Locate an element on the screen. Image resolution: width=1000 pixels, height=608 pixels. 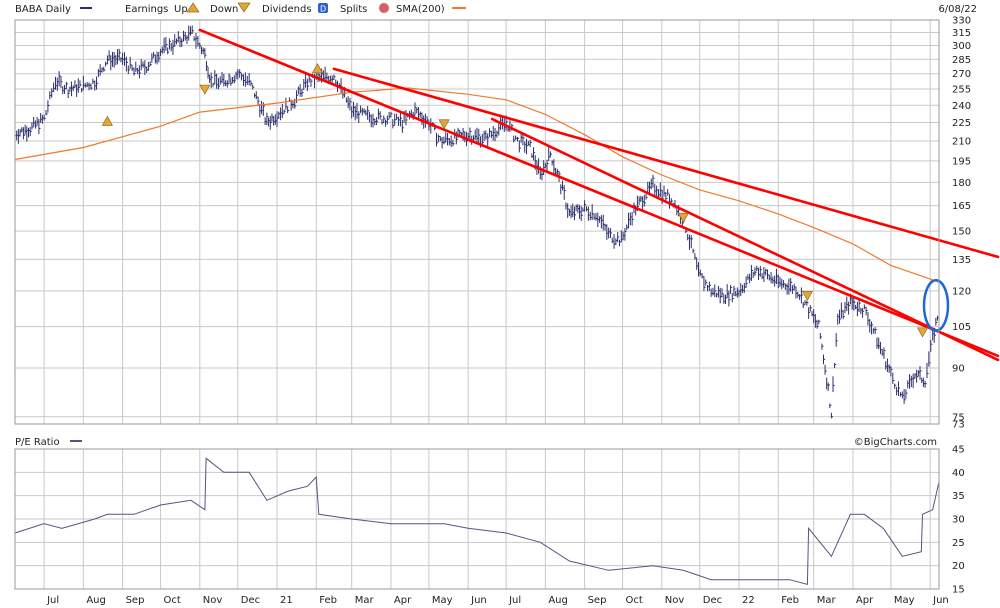
pe-tick-label: 30 is located at coordinates (958, 520).